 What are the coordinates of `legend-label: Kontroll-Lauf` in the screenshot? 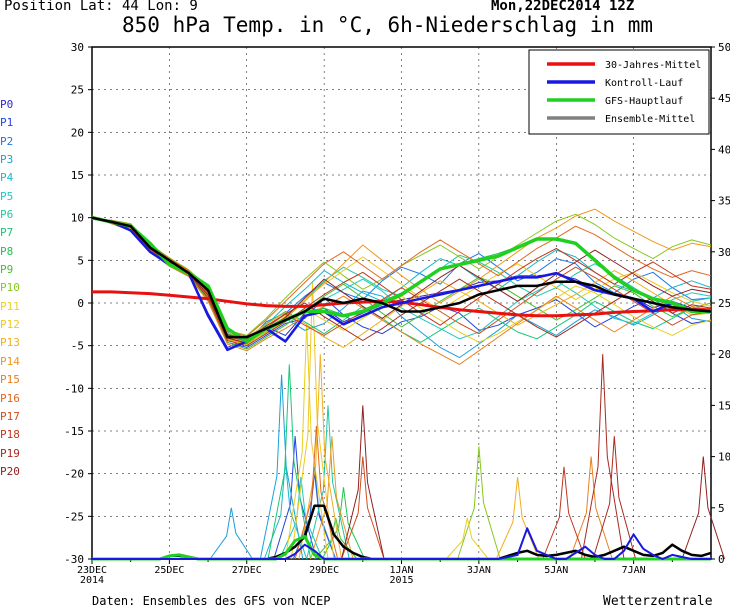 It's located at (644, 83).